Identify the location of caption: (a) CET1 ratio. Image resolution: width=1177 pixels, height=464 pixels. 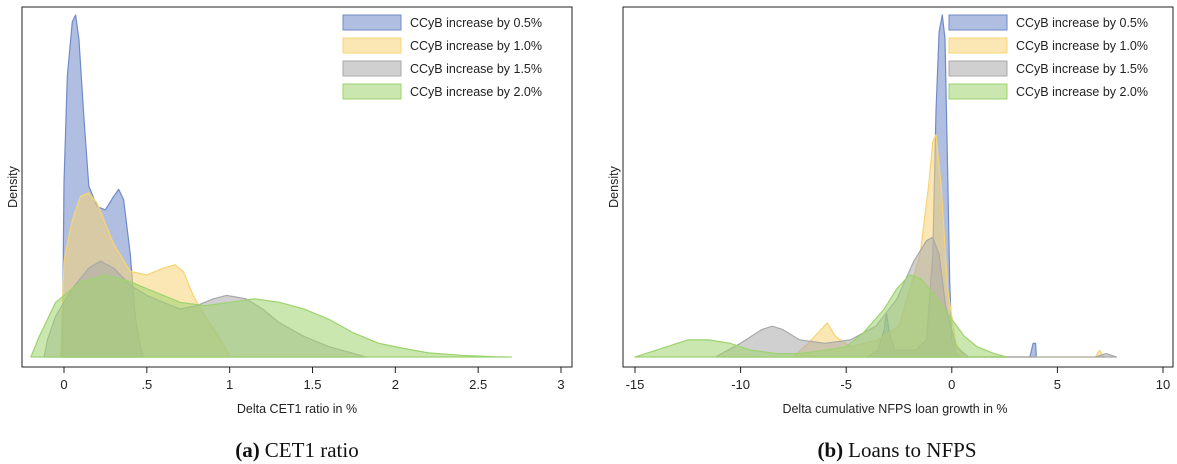
(296, 450).